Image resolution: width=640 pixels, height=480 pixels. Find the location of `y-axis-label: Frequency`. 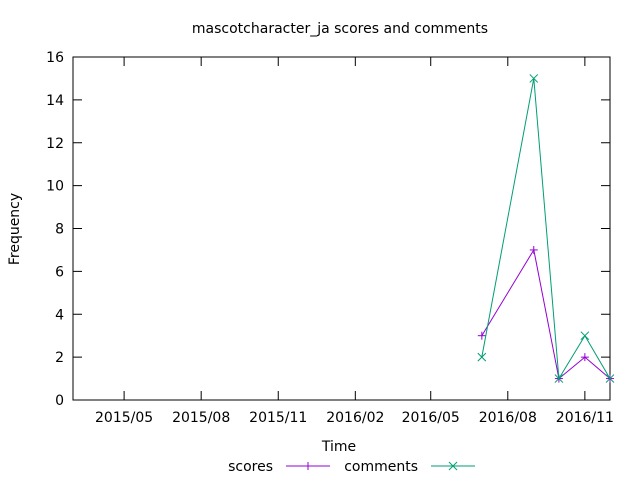

y-axis-label: Frequency is located at coordinates (15, 229).